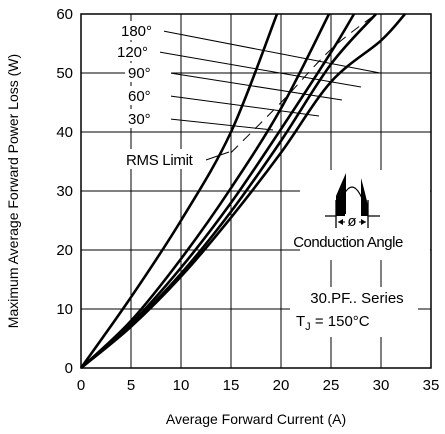 This screenshot has width=445, height=434. Describe the element at coordinates (139, 96) in the screenshot. I see `series-label: 60°` at that location.